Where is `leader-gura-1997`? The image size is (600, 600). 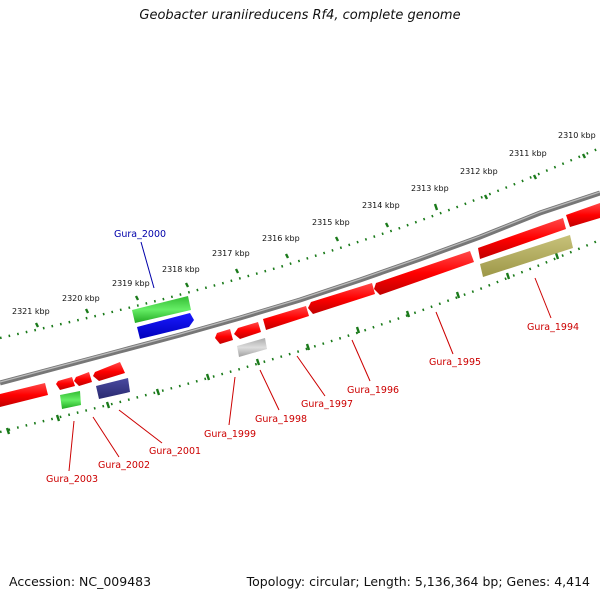 leader-gura-1997 is located at coordinates (311, 376).